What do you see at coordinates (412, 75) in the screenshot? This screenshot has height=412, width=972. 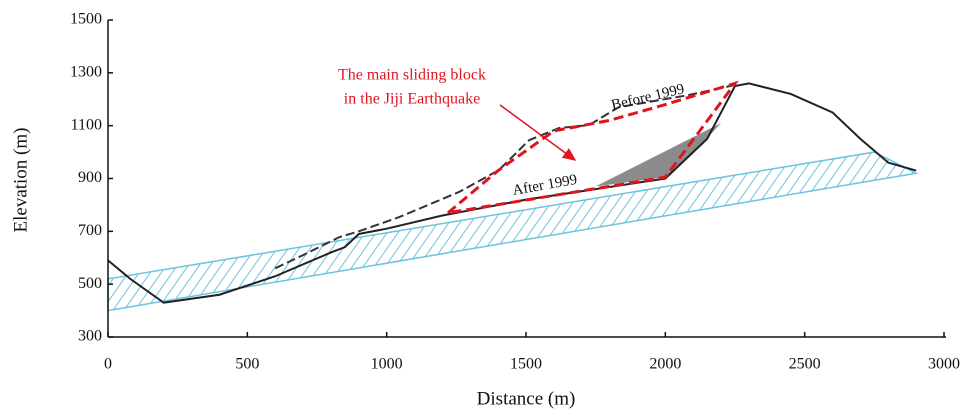 I see `annotation: The main sliding block` at bounding box center [412, 75].